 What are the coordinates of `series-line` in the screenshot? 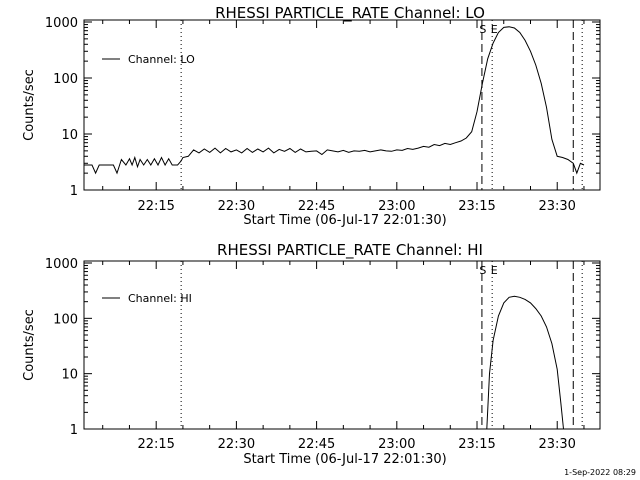 It's located at (525, 362).